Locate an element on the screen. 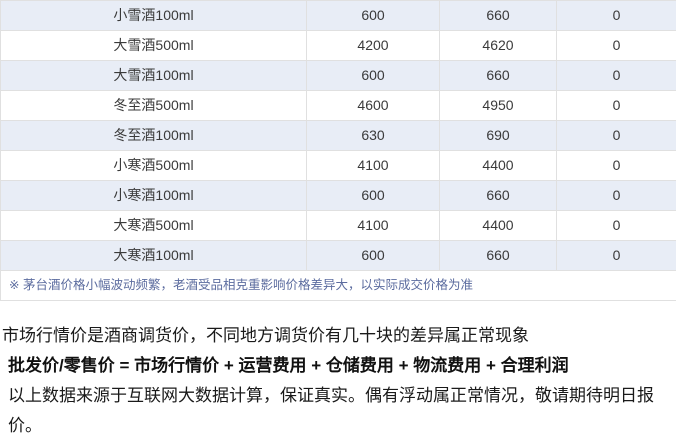 This screenshot has width=676, height=440. table-row: 大寒酒500ml 4100 4400 0 is located at coordinates (338, 226).